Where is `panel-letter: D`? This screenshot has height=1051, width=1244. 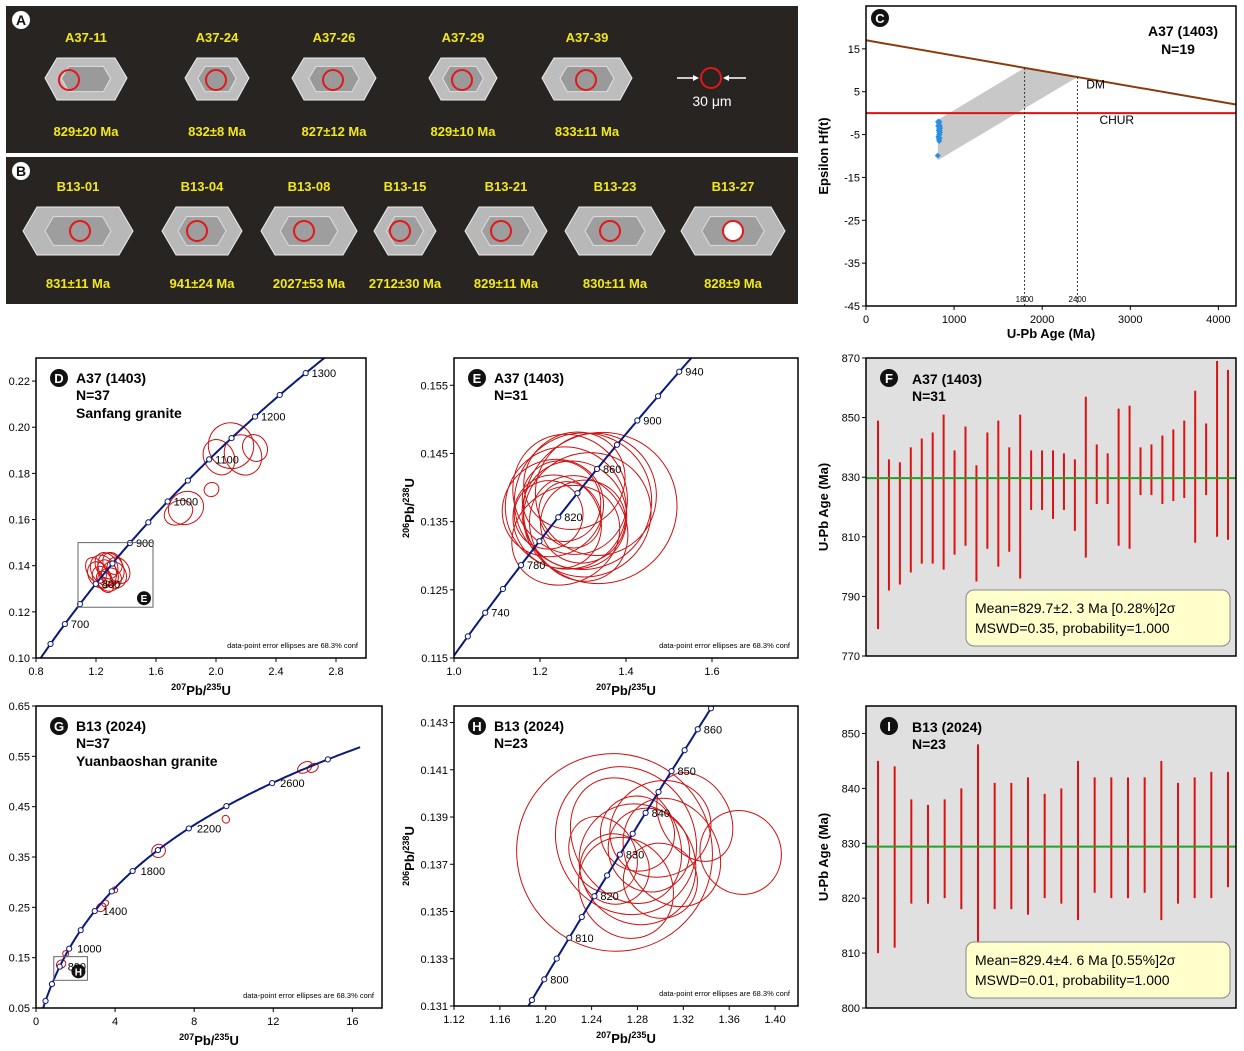 panel-letter: D is located at coordinates (58, 378).